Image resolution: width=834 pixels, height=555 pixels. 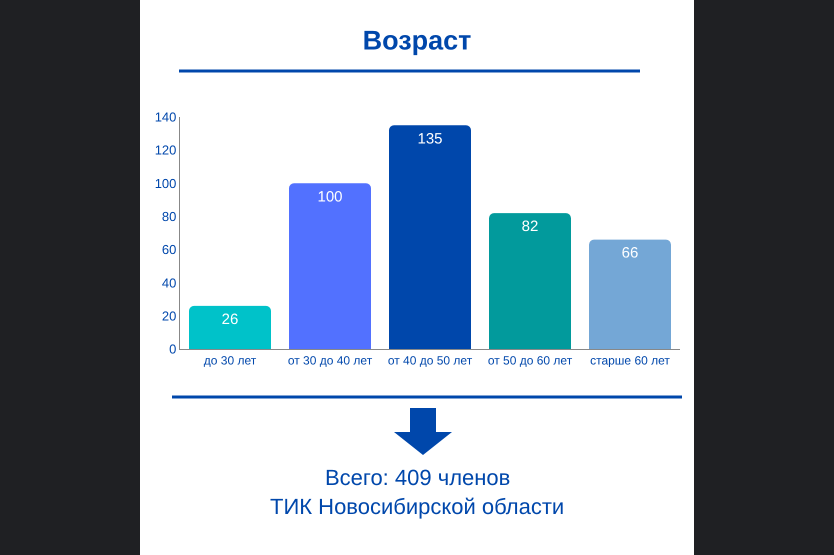 What do you see at coordinates (169, 316) in the screenshot?
I see `y-tick-label: 20` at bounding box center [169, 316].